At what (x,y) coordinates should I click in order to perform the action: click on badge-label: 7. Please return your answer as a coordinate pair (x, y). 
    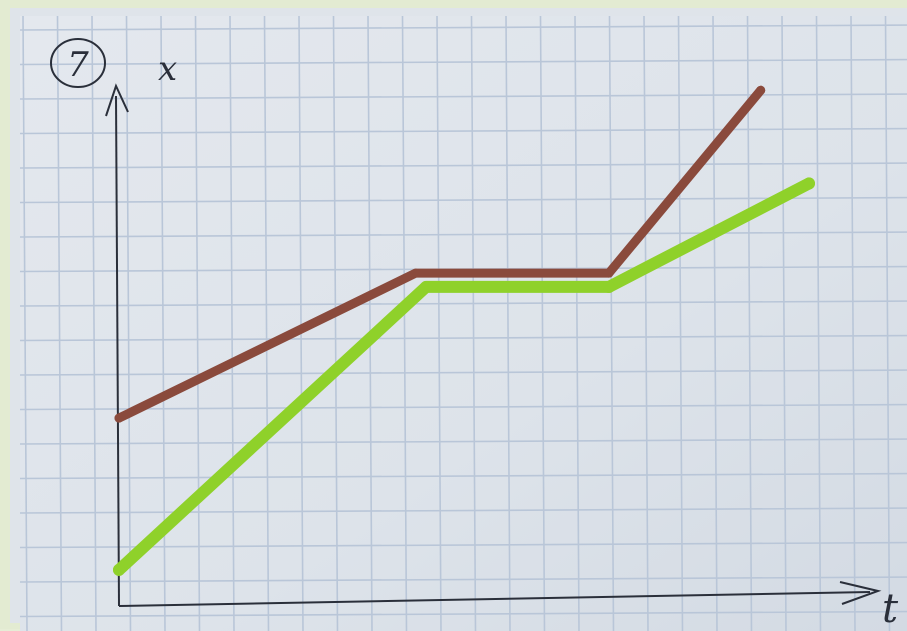
    Looking at the image, I should click on (78, 65).